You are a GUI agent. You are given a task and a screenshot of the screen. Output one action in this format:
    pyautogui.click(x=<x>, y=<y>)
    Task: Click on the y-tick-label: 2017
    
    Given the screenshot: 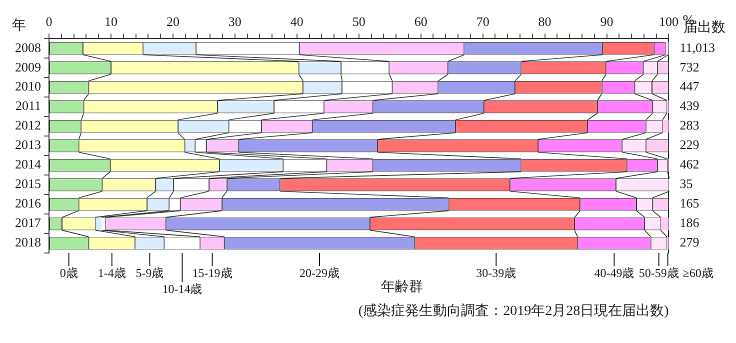 What is the action you would take?
    pyautogui.click(x=28, y=222)
    